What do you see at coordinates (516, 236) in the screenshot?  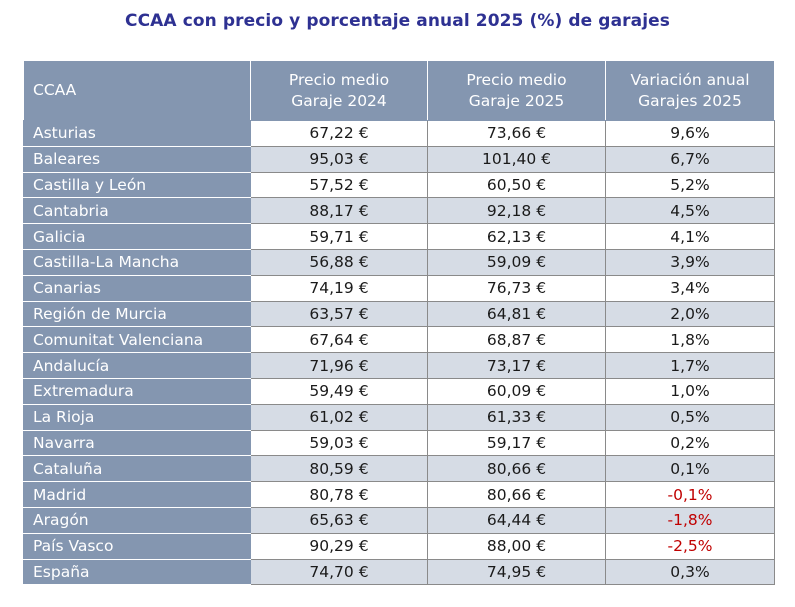 I see `price-2025-cell: 62,13 €` at bounding box center [516, 236].